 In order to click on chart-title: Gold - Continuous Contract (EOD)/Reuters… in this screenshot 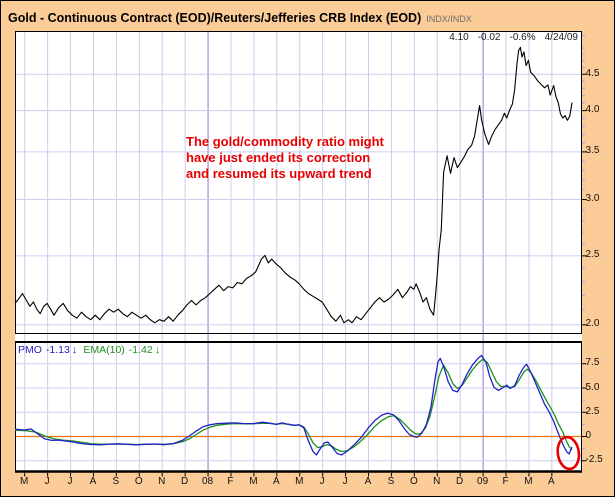, I will do `click(215, 18)`.